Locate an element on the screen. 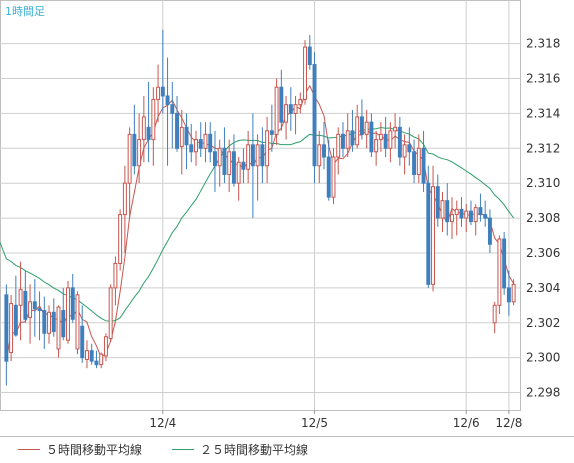 The width and height of the screenshot is (574, 463). legend-item-ma25: ２５時間移動平均線 is located at coordinates (240, 449).